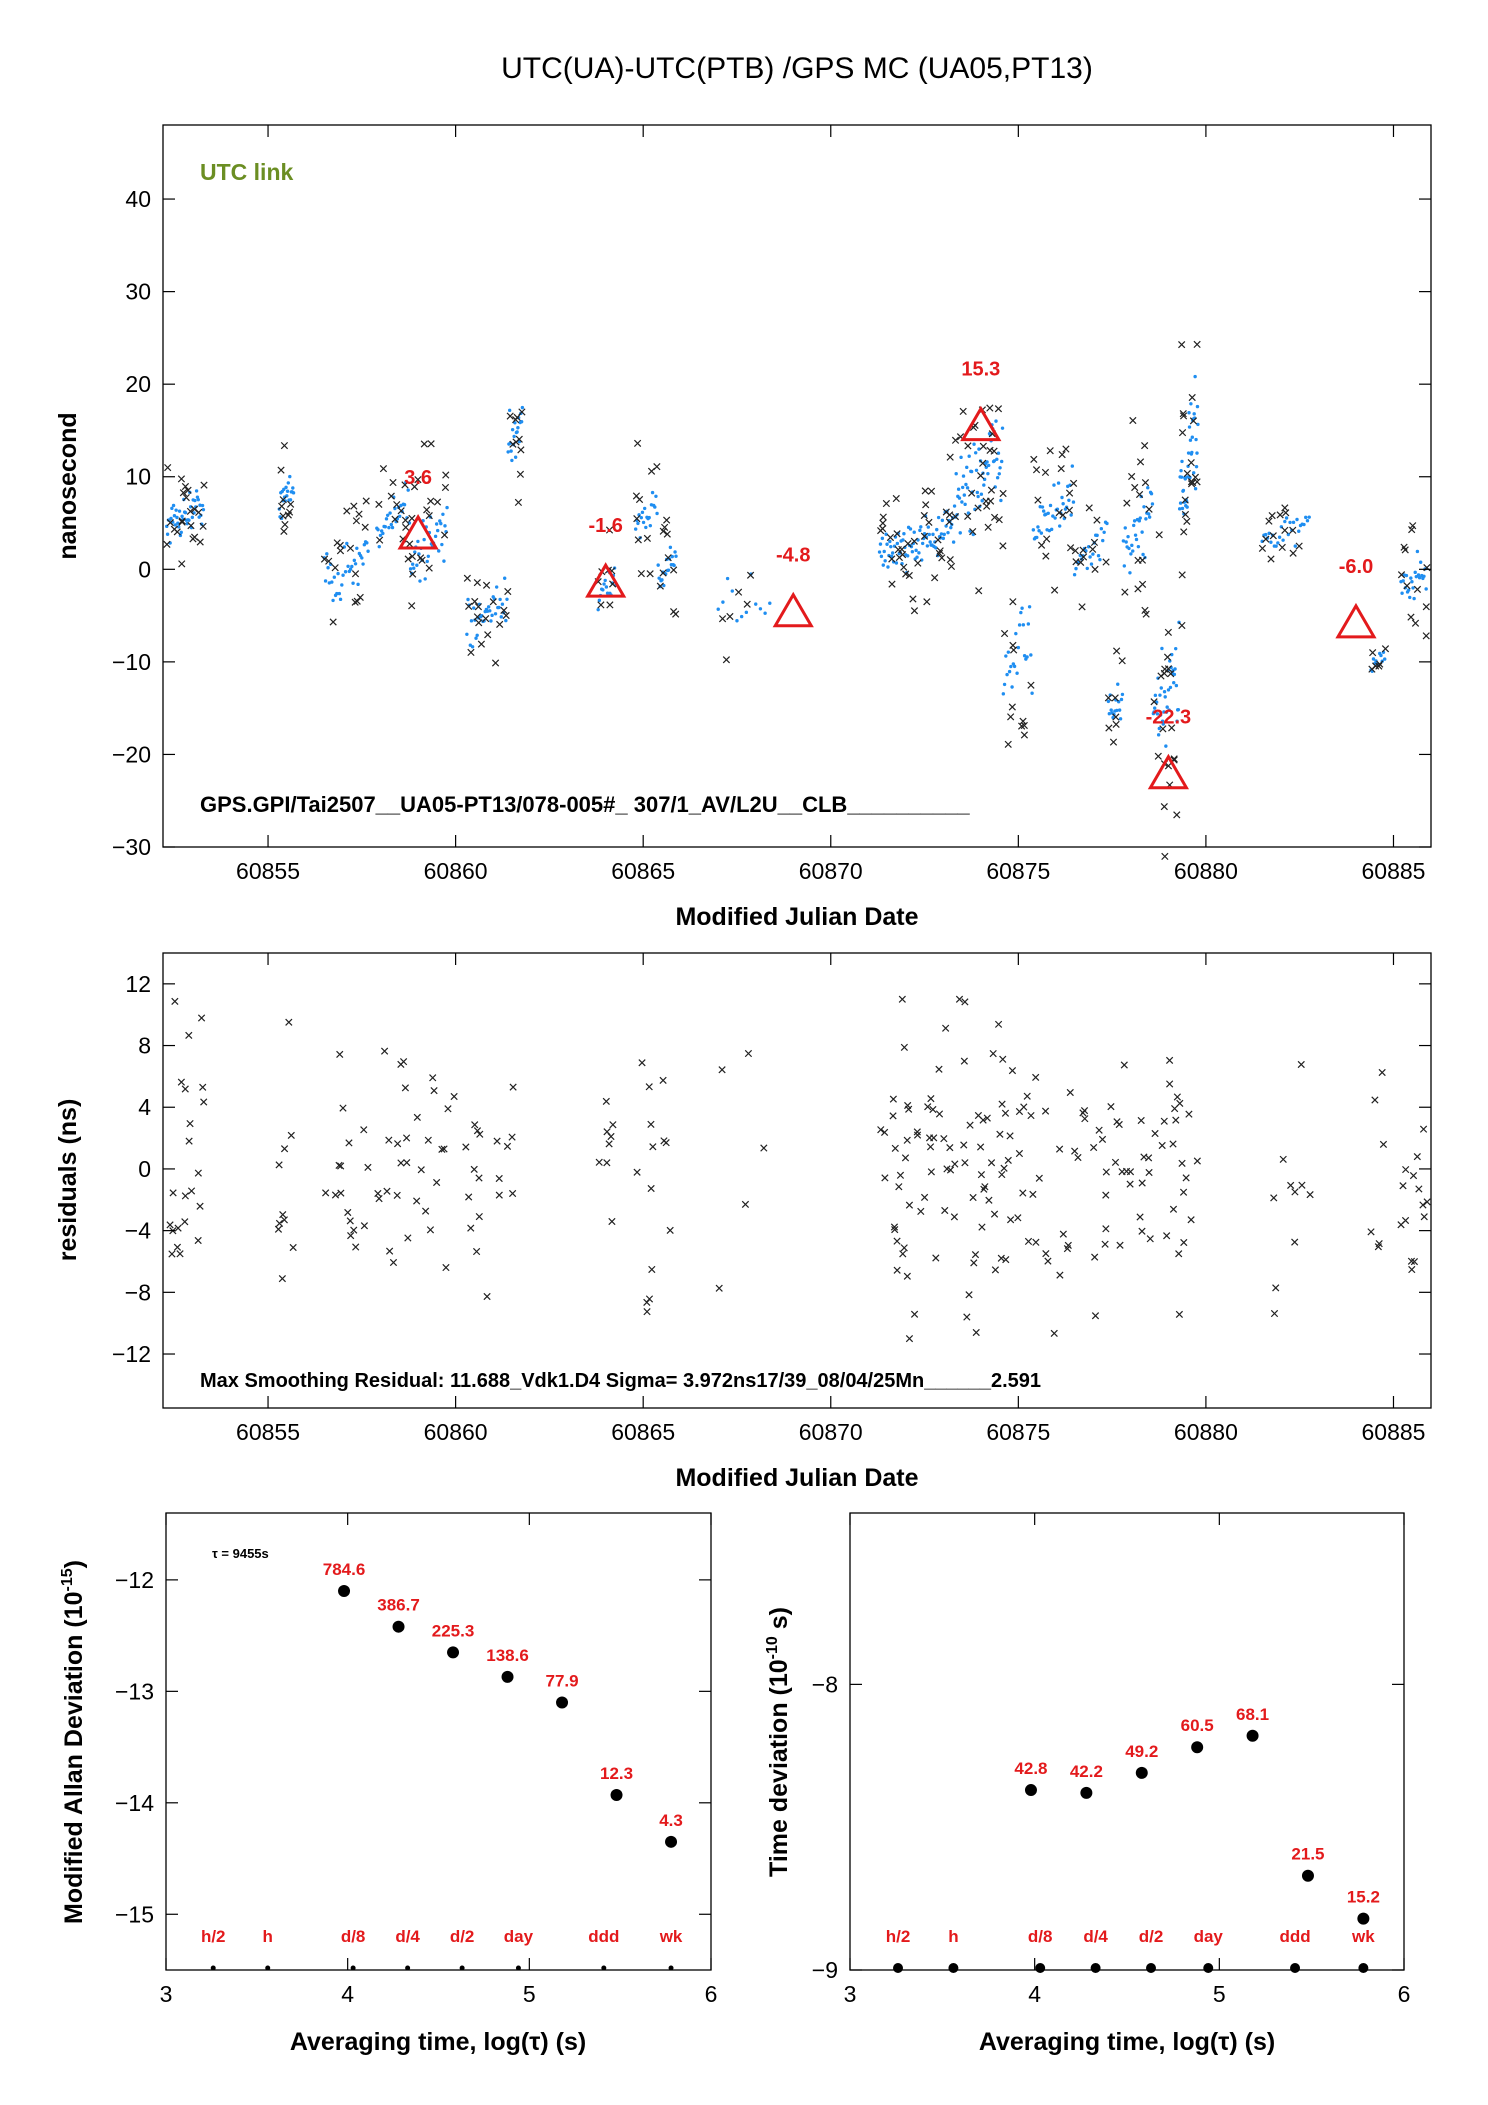  I want to click on mdev-point, so click(616, 1795).